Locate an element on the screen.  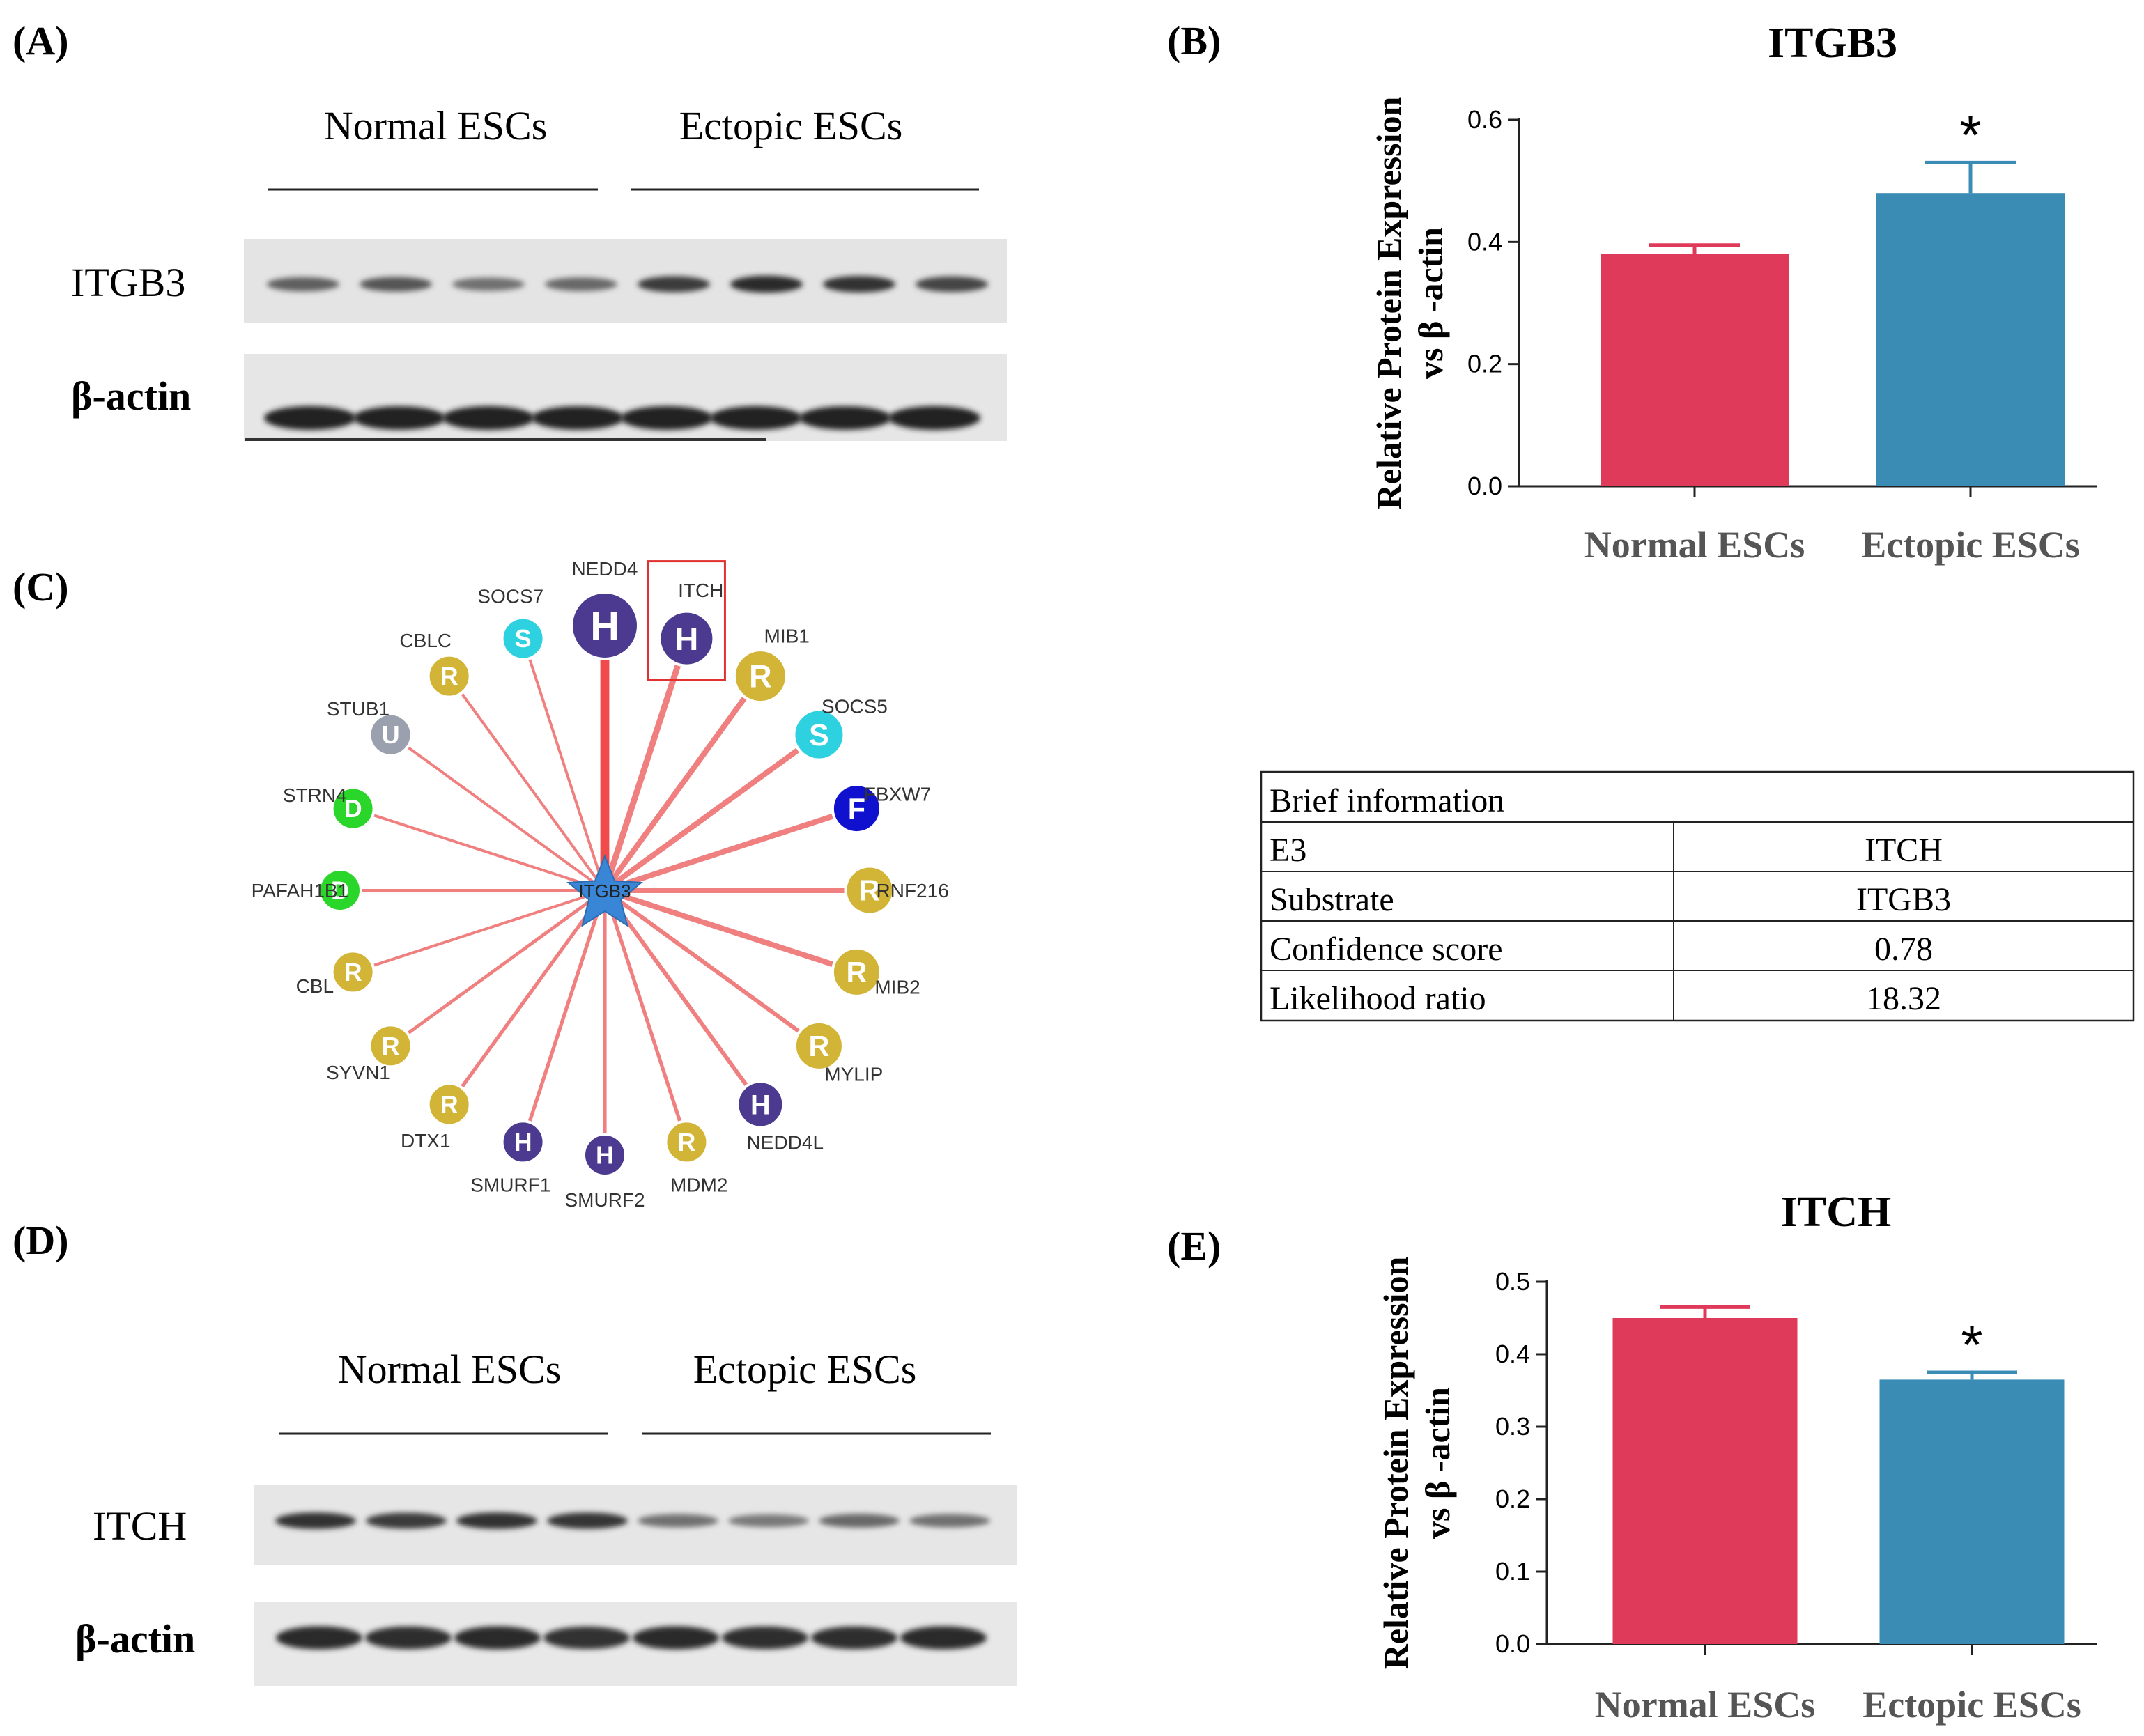
x-tick-label: Normal ESCs is located at coordinates (1705, 1705).